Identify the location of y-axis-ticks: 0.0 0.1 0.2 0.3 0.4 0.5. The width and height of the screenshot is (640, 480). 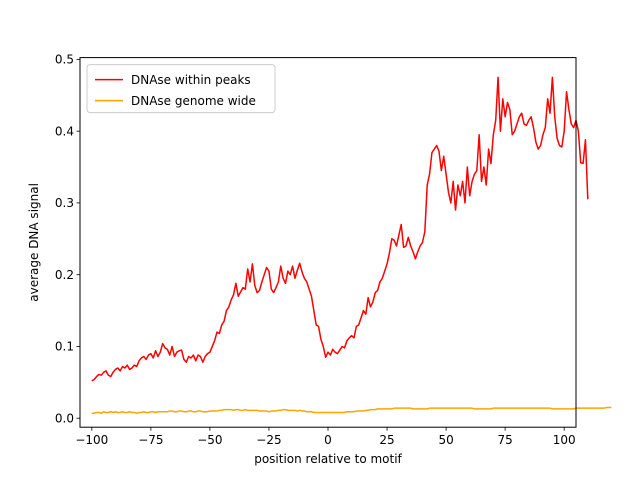
(67, 239).